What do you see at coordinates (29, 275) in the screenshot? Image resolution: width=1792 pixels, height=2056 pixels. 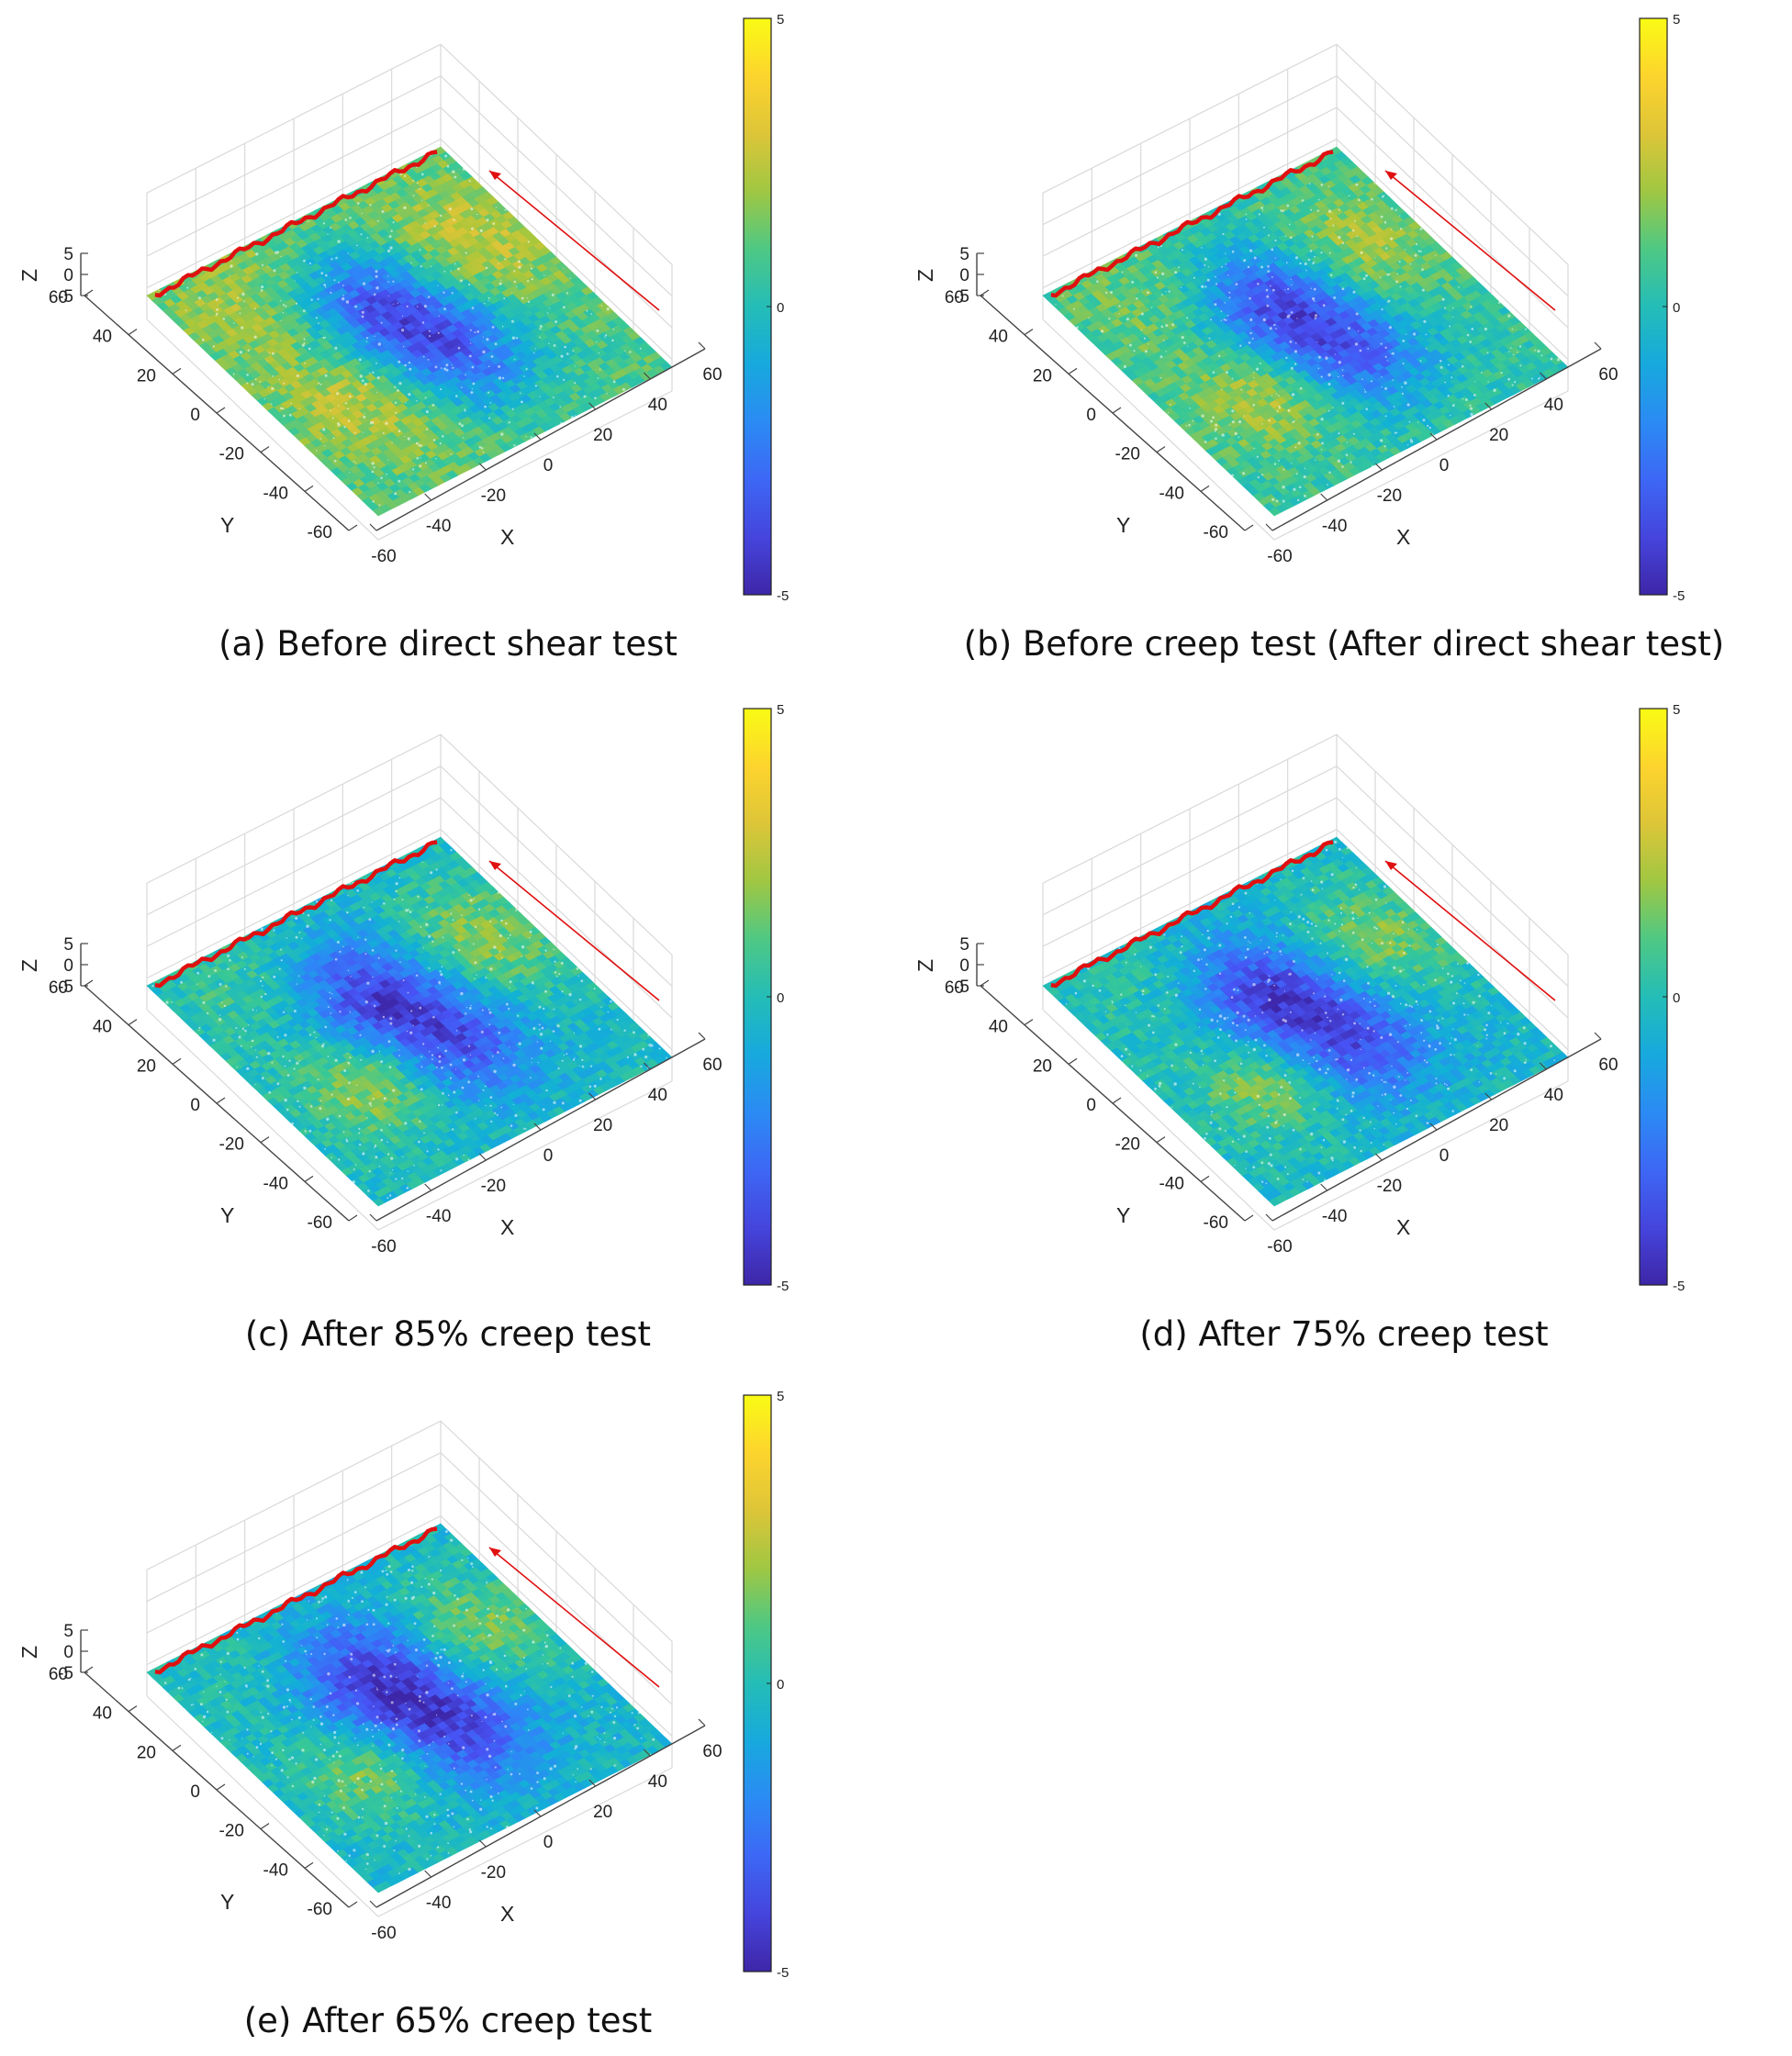 I see `z-axis-label: Z` at bounding box center [29, 275].